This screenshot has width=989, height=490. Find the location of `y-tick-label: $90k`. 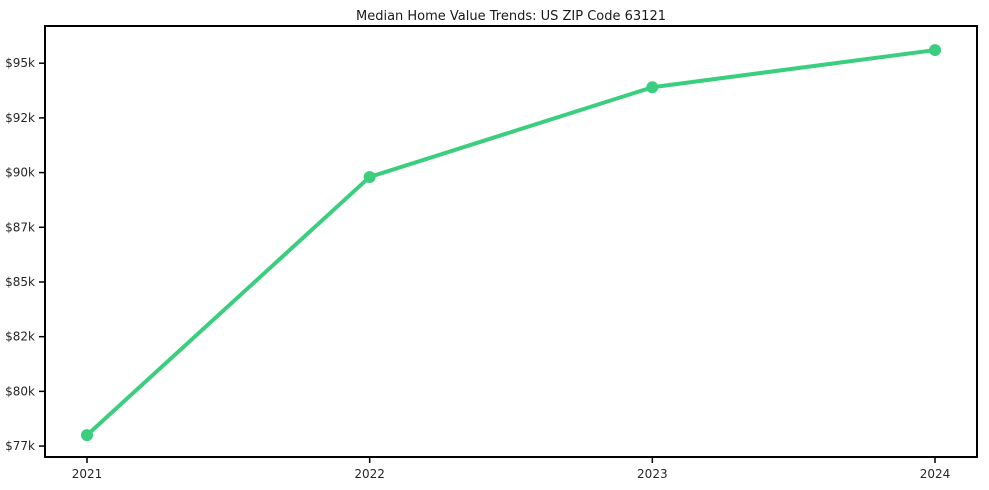

y-tick-label: $90k is located at coordinates (20, 173).